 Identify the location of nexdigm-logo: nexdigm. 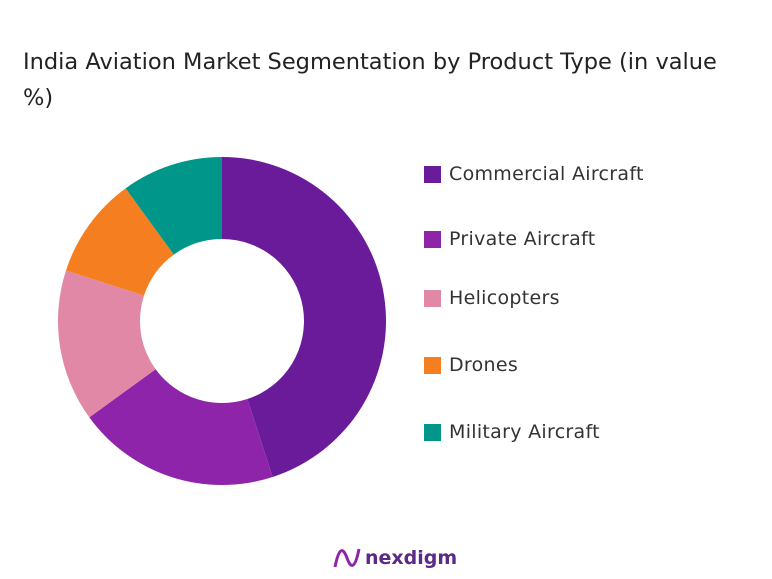
(395, 558).